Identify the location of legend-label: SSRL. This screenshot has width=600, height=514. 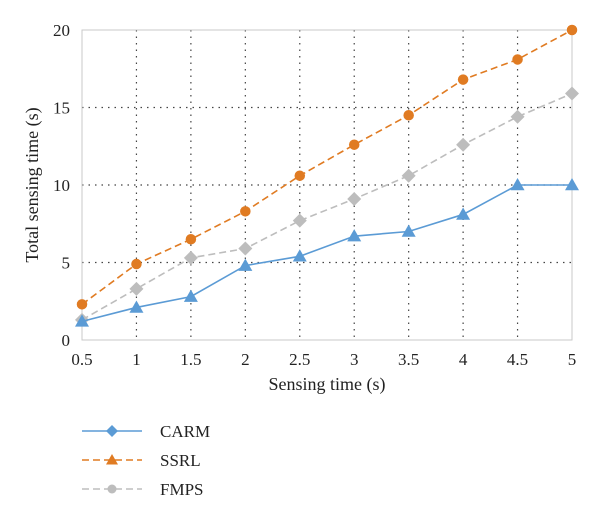
(180, 460).